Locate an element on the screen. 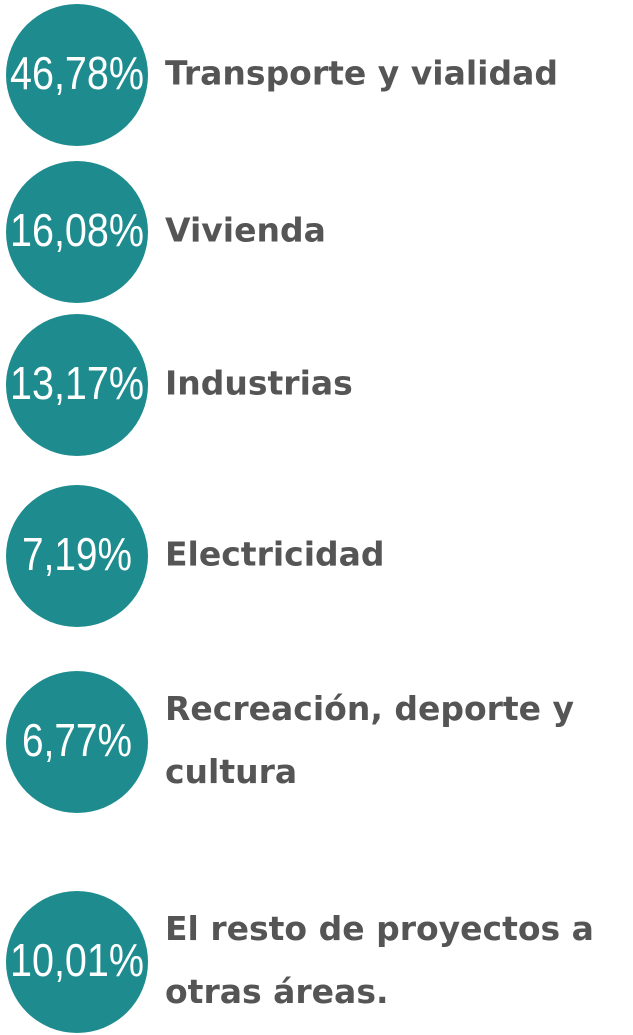  percent-value: 6,77% is located at coordinates (77, 740).